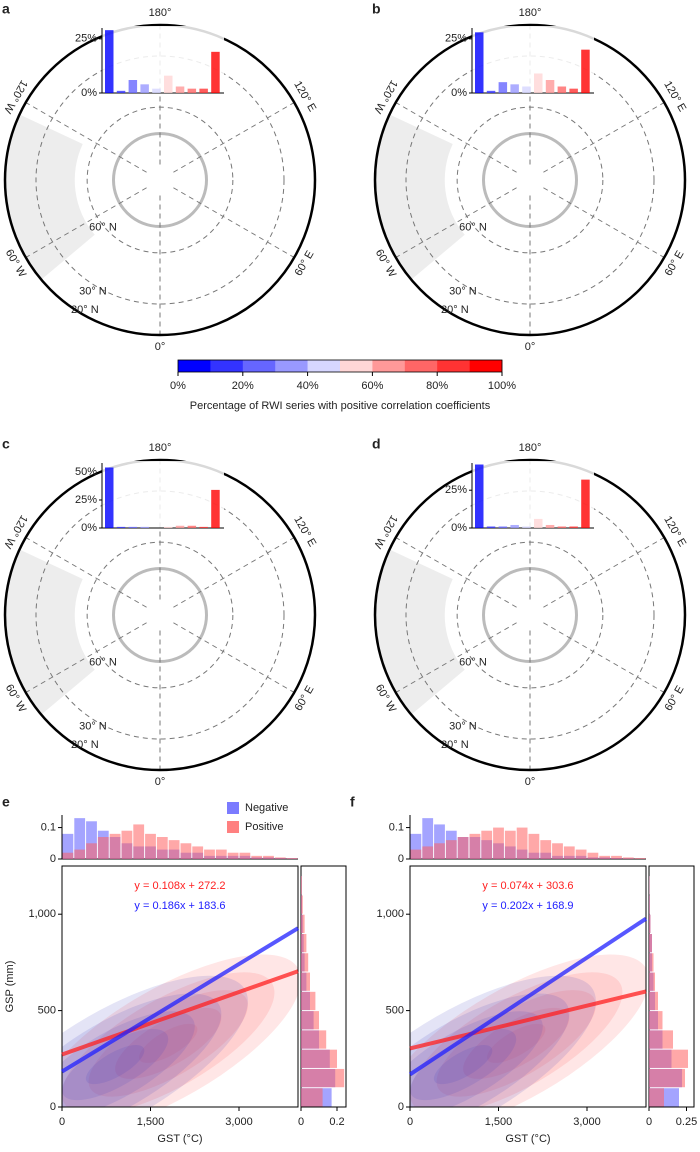  What do you see at coordinates (336, 1122) in the screenshot?
I see `hist-tick-label: 0.2` at bounding box center [336, 1122].